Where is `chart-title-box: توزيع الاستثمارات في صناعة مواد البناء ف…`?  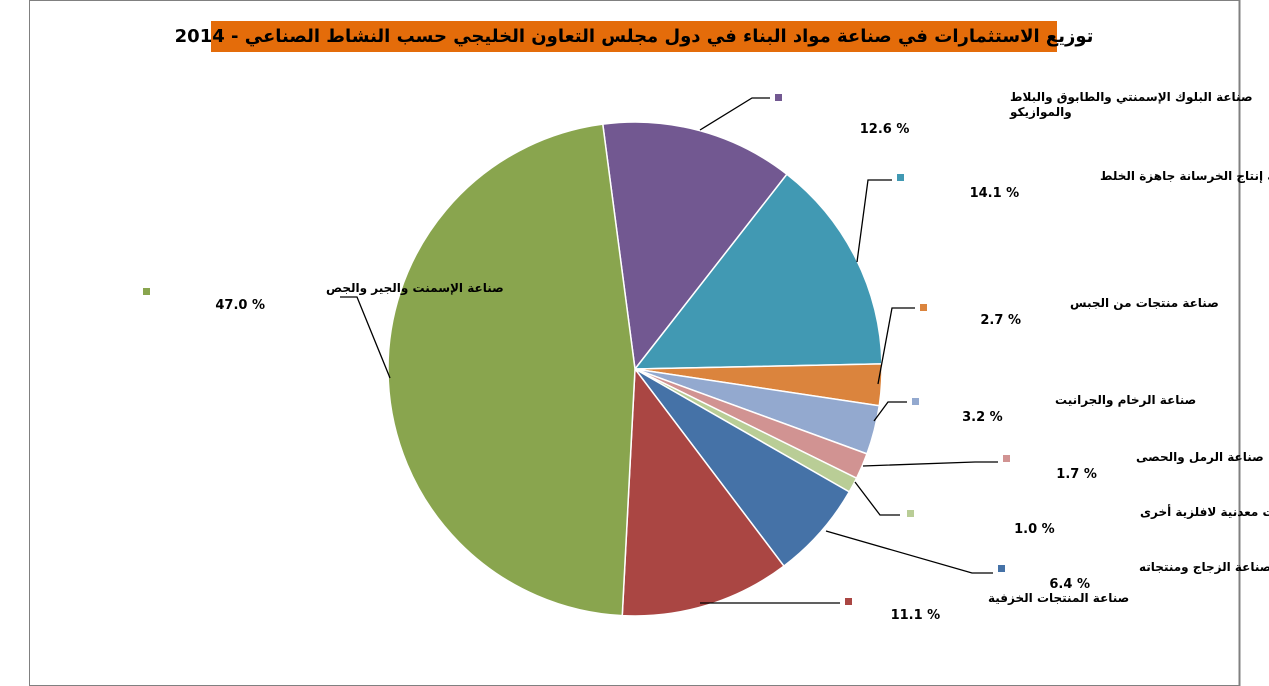
chart-title-box: توزيع الاستثمارات في صناعة مواد البناء ف… is located at coordinates (634, 36).